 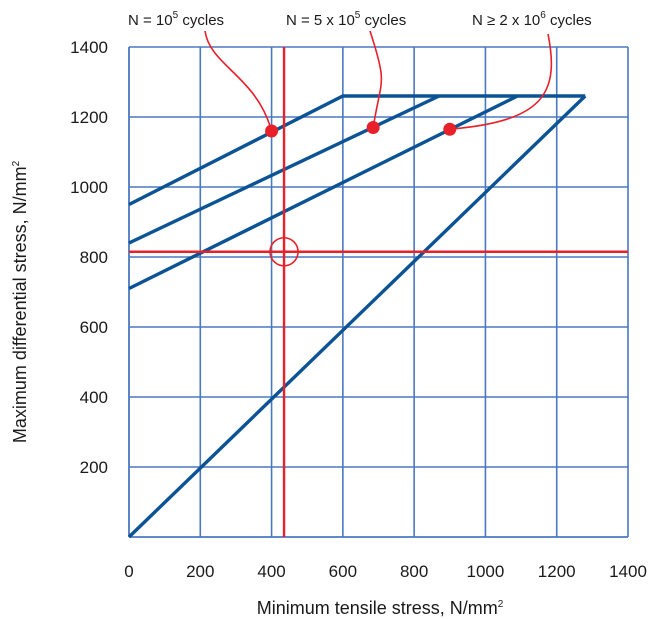 I want to click on x-tick-label: 1000, so click(x=486, y=571).